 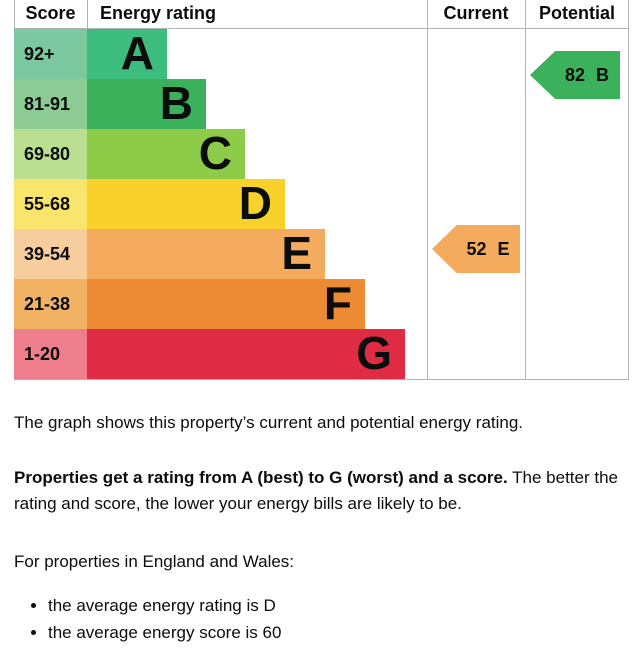 What do you see at coordinates (603, 74) in the screenshot?
I see `potential-rating: B` at bounding box center [603, 74].